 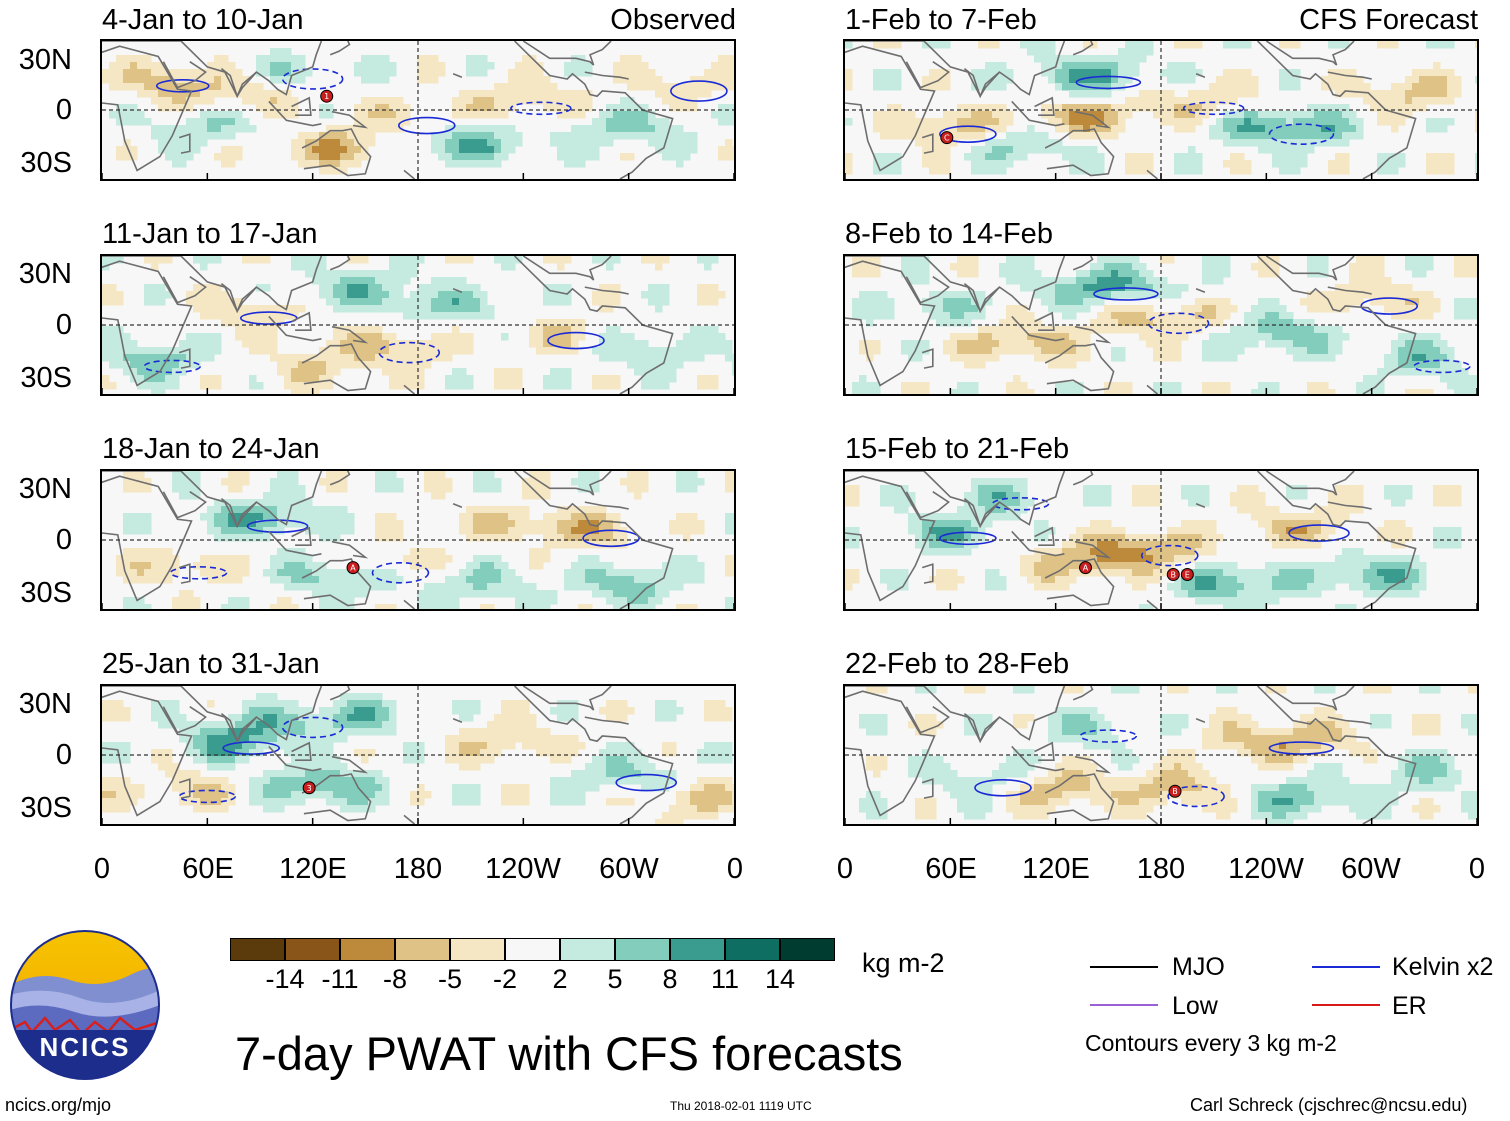 I want to click on panel-title: 4-Jan to 10-Jan, so click(x=203, y=20).